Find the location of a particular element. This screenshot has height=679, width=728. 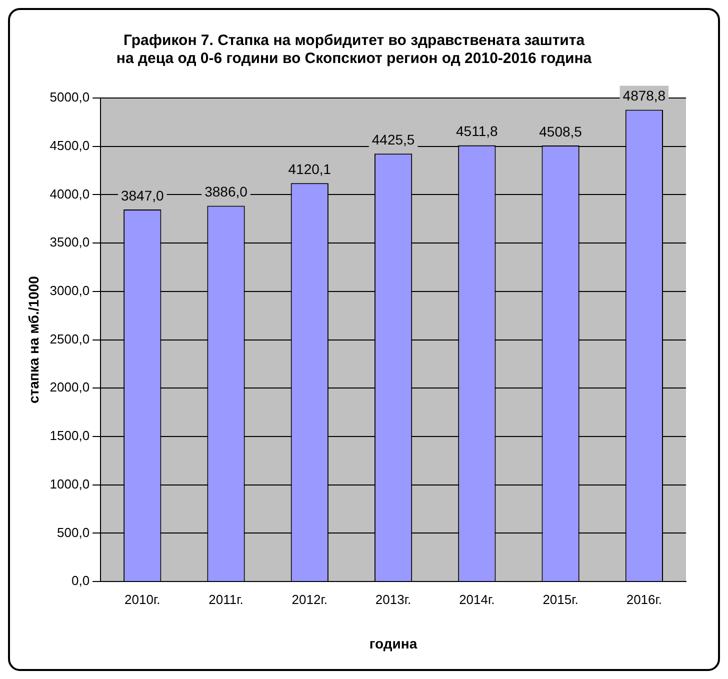

x-tick-label: 2011г. is located at coordinates (226, 599).